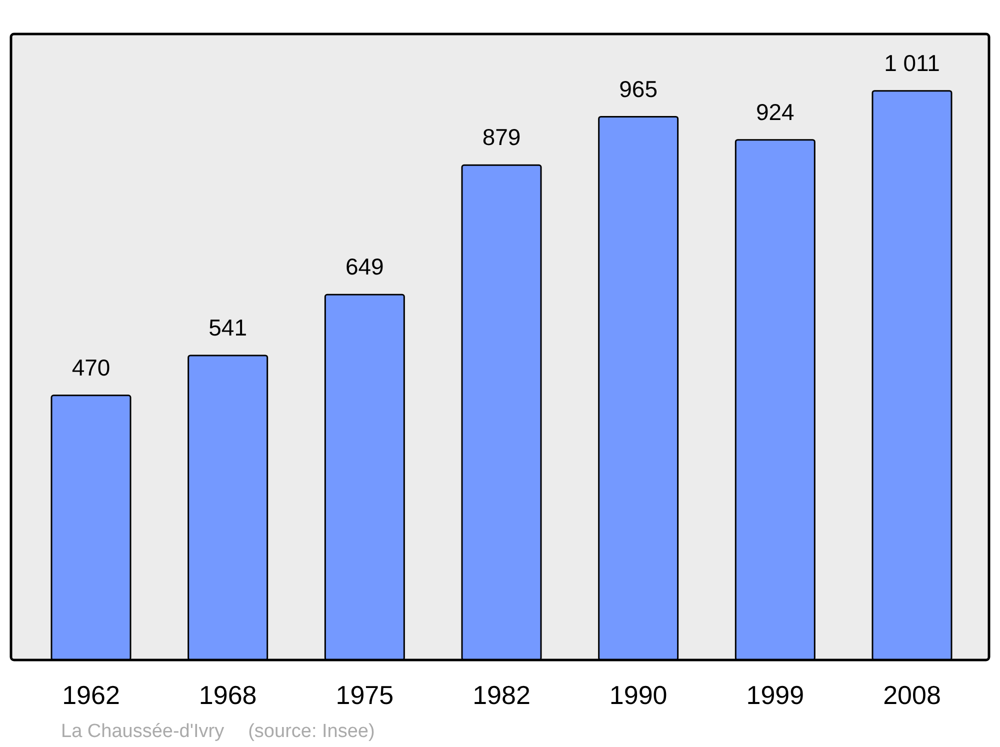 This screenshot has width=1000, height=747. Describe the element at coordinates (501, 695) in the screenshot. I see `x-tick-label: 1982` at that location.